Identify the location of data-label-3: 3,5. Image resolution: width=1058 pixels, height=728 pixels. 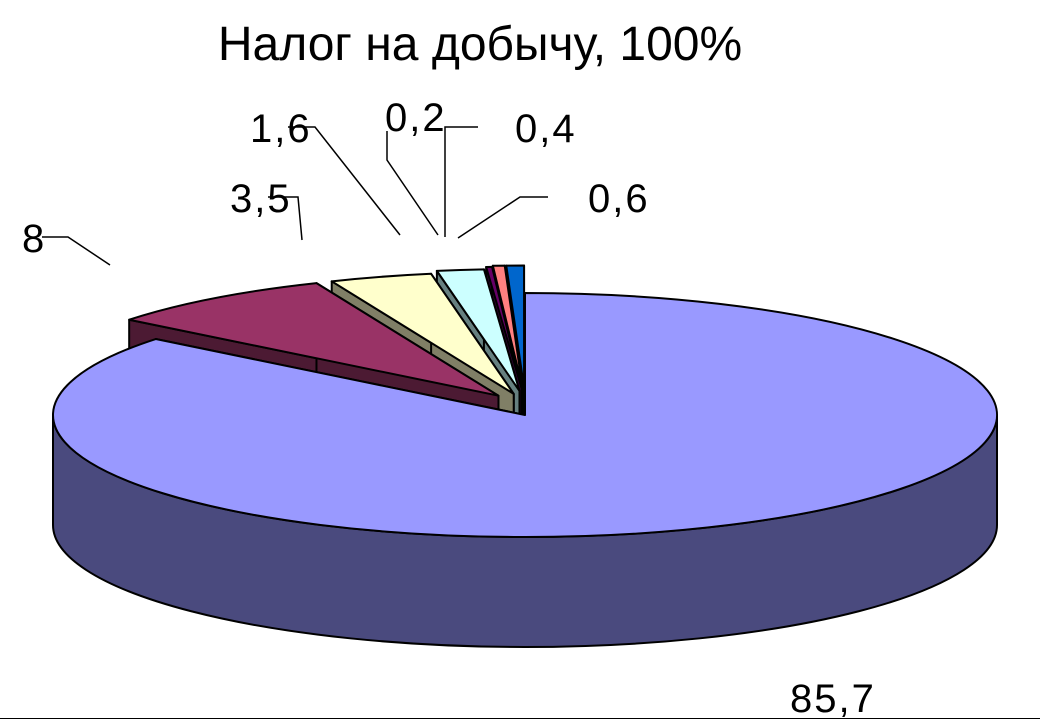
(261, 199).